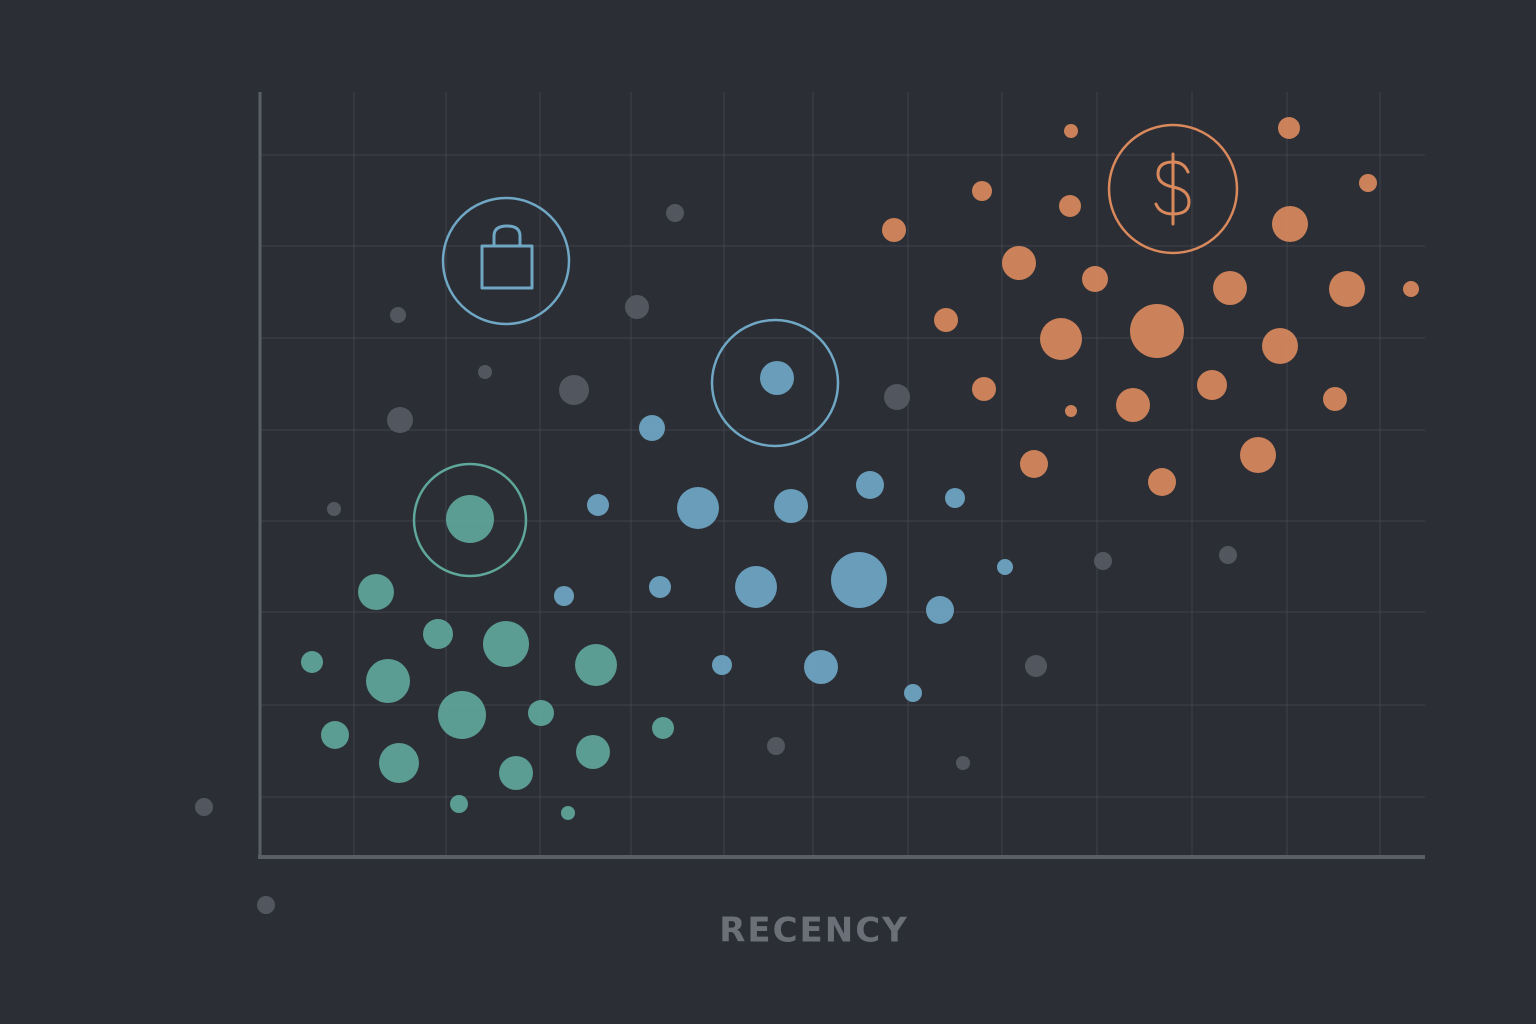 The width and height of the screenshot is (1536, 1024). What do you see at coordinates (814, 931) in the screenshot?
I see `x-axis-label: RECENCY` at bounding box center [814, 931].